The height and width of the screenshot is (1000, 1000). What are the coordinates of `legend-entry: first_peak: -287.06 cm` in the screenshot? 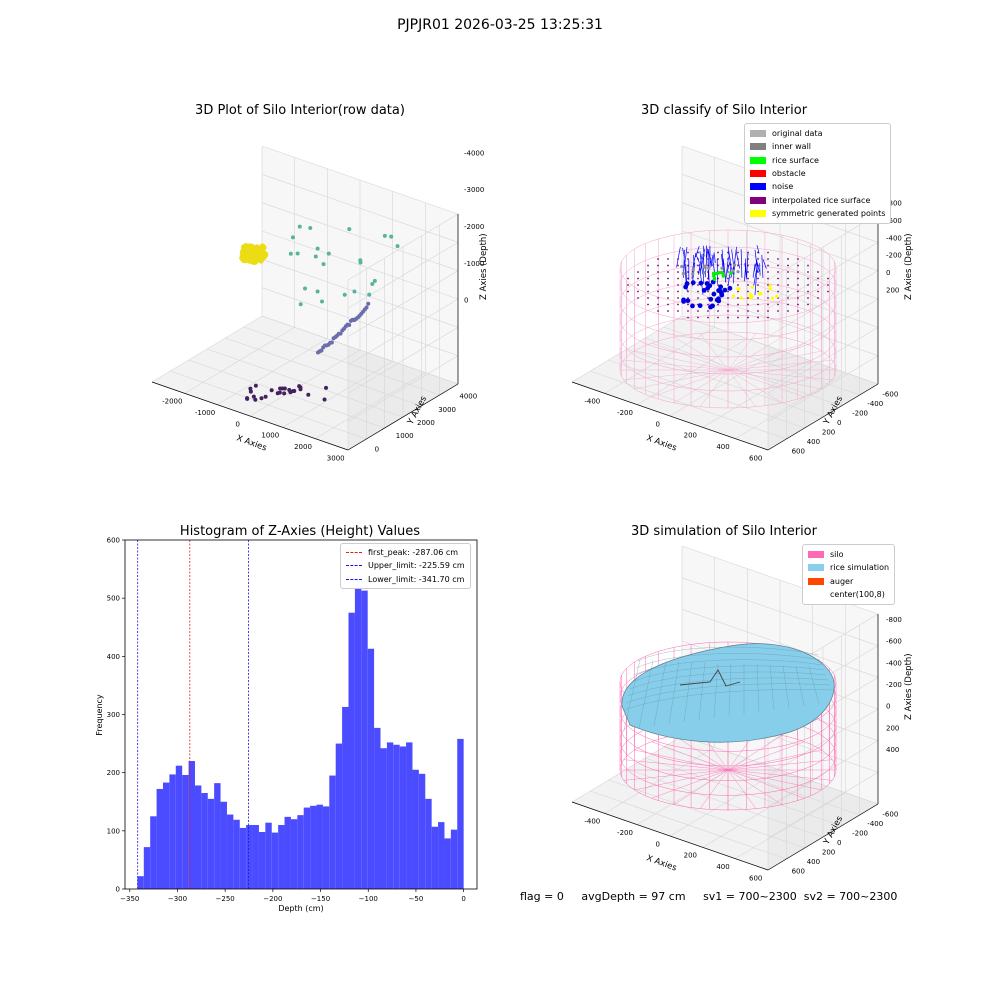 It's located at (405, 552).